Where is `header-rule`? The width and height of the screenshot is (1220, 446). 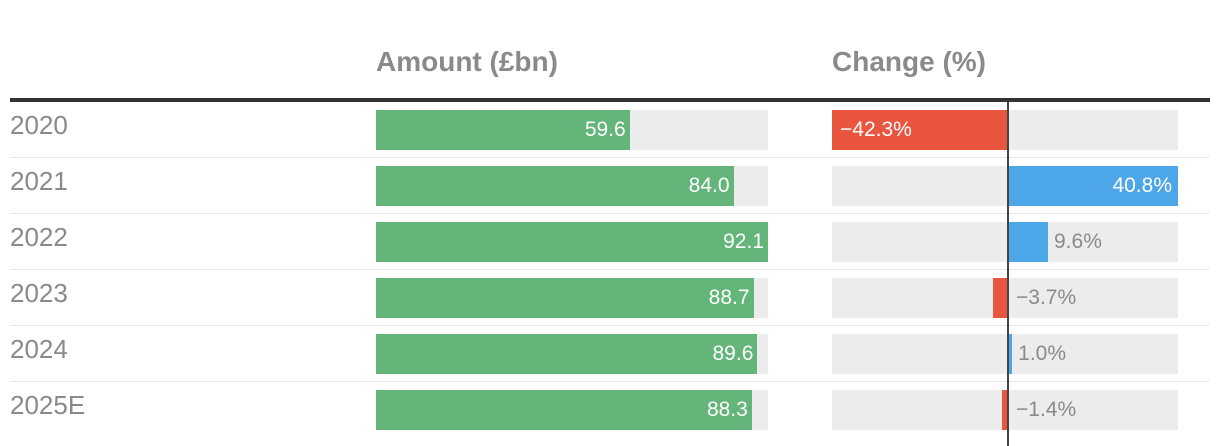 header-rule is located at coordinates (610, 100).